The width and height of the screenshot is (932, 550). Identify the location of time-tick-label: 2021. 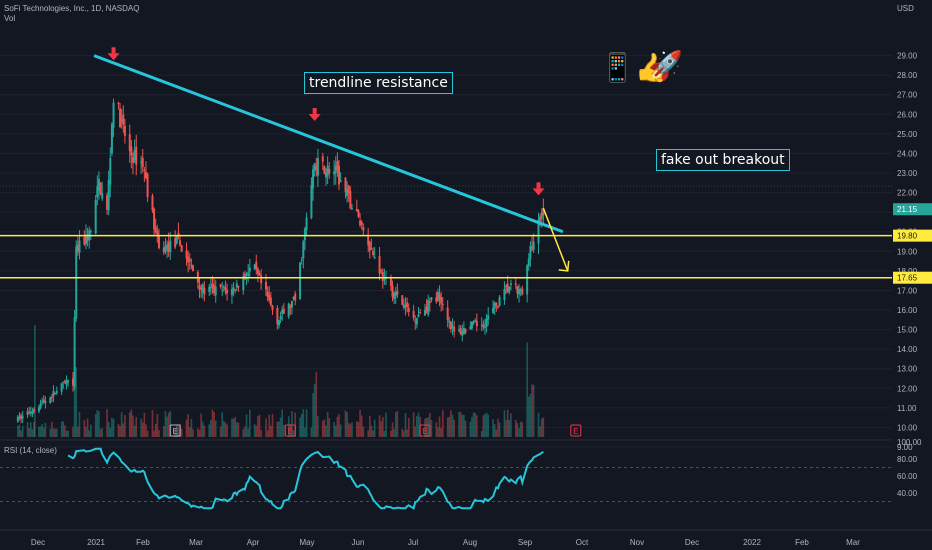
(96, 542).